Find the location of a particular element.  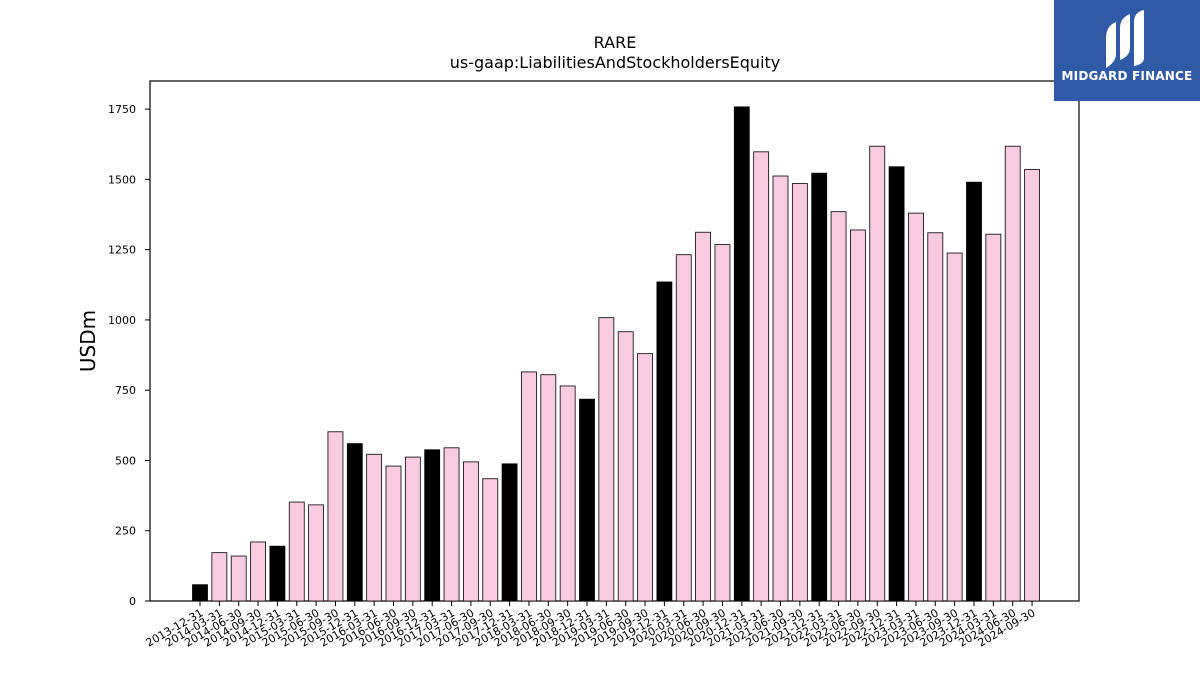

logo: MIDGARD FINANCE is located at coordinates (1127, 50).